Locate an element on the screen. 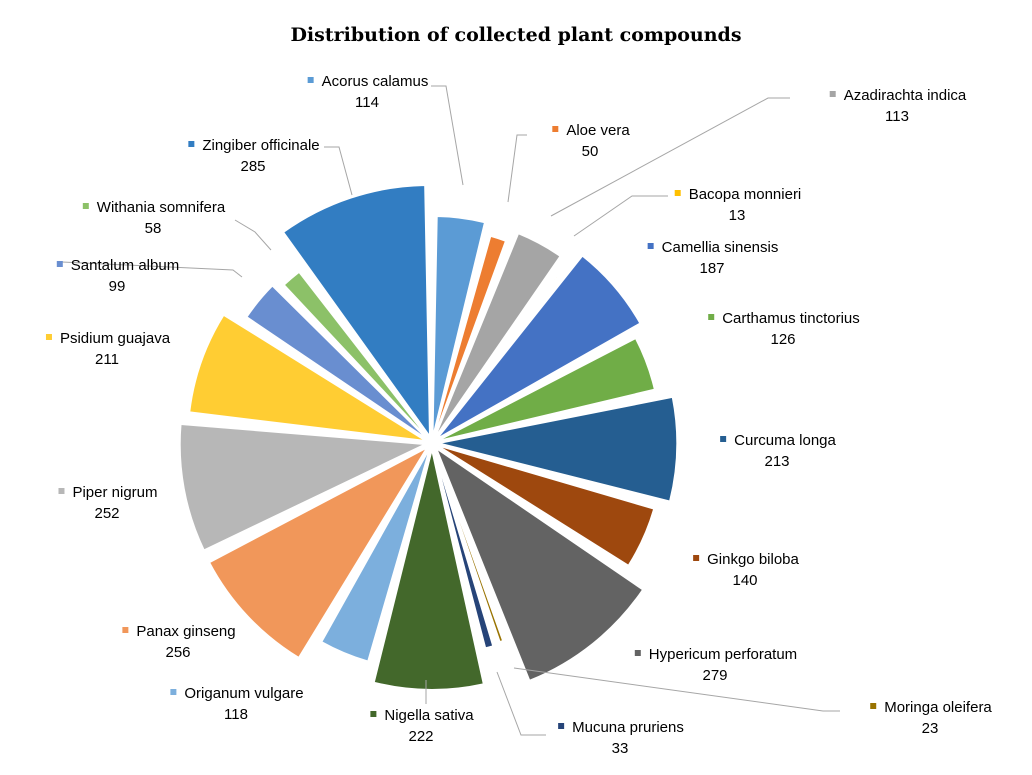 The width and height of the screenshot is (1032, 775). pie-slice-camellia-sinensis is located at coordinates (539, 347).